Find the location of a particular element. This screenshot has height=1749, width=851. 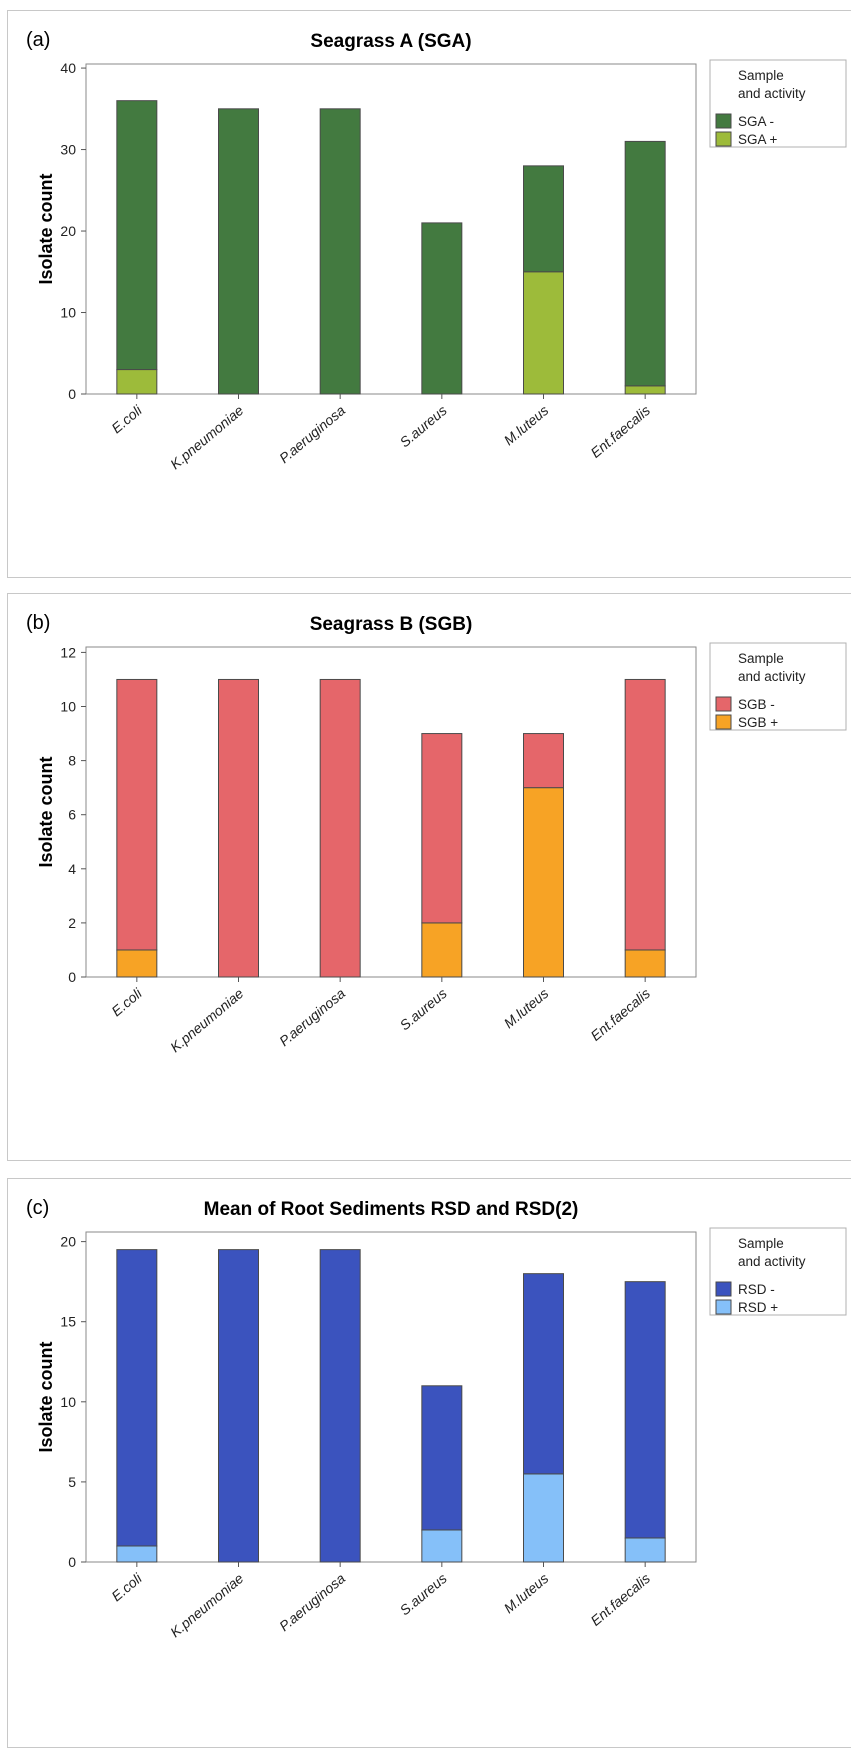

y-tick-label: 15 is located at coordinates (68, 1322).